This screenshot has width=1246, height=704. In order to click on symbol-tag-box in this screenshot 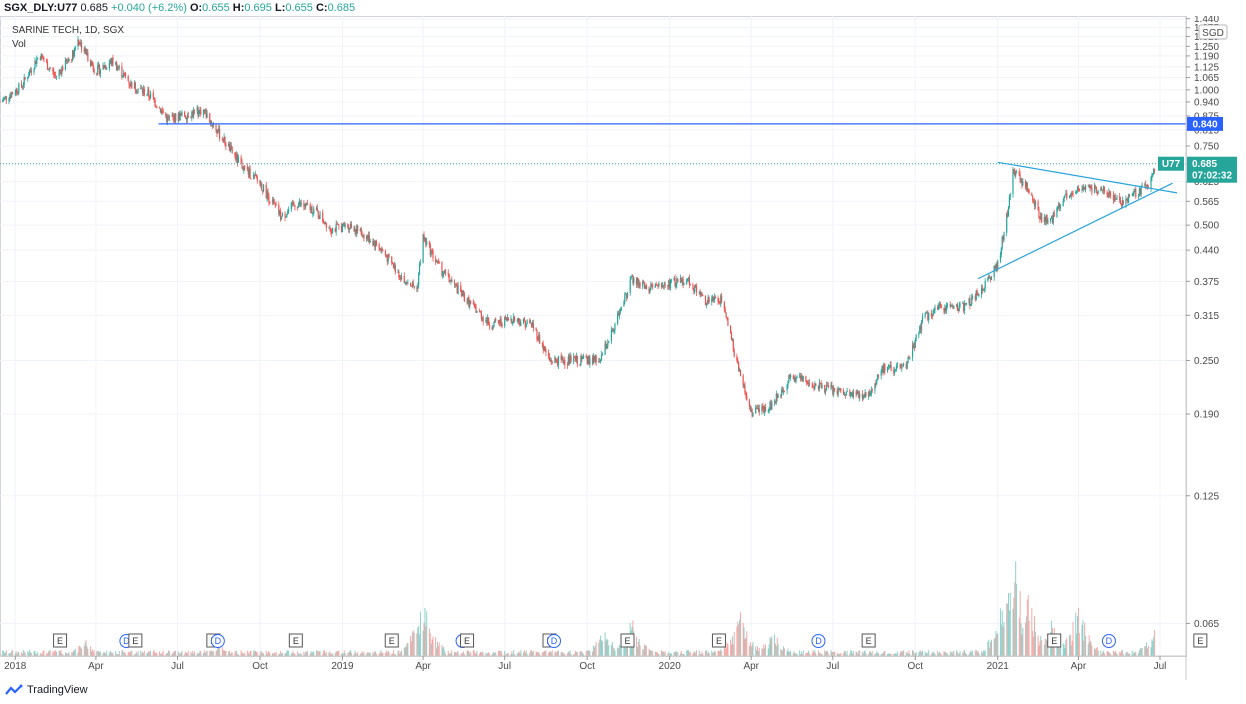, I will do `click(1171, 163)`.